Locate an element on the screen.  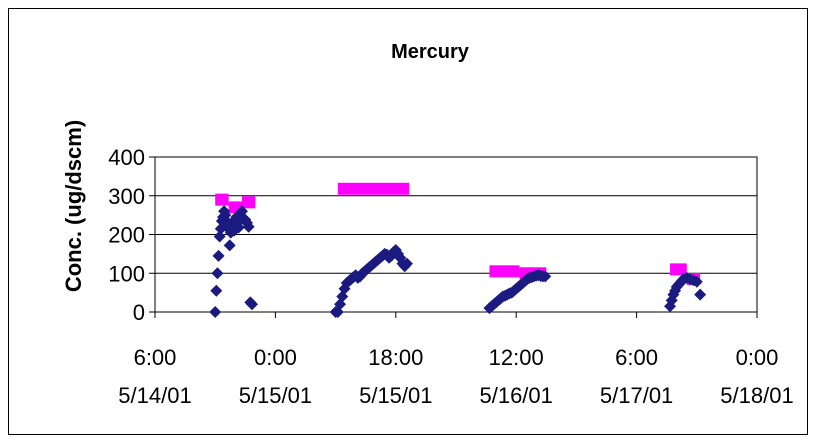
chart-title: Mercury is located at coordinates (430, 52).